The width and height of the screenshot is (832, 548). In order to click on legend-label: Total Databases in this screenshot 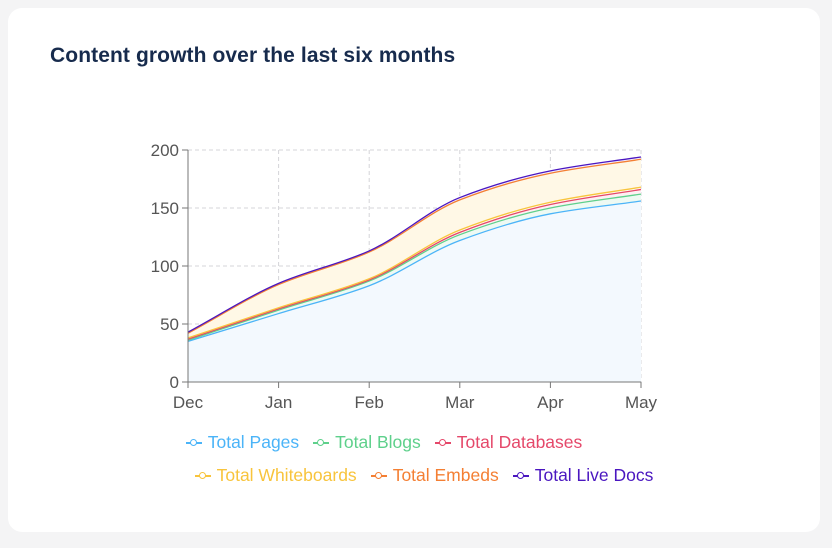, I will do `click(519, 442)`.